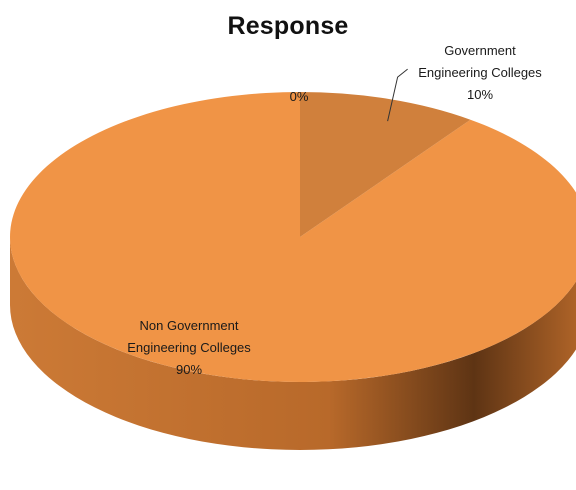 This screenshot has width=576, height=490. I want to click on data-label-government: Government Engineering Colleges 10%, so click(480, 73).